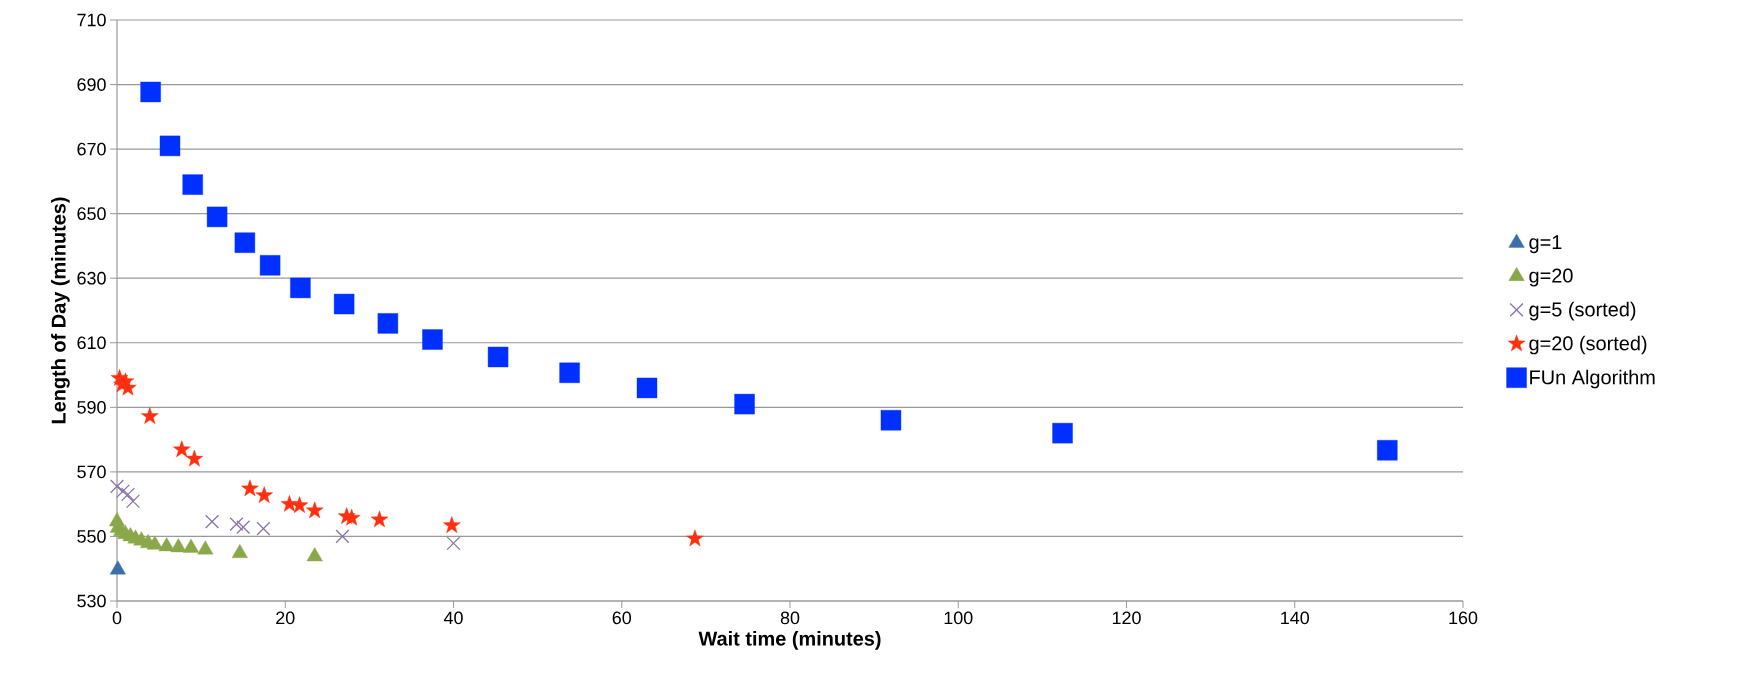  What do you see at coordinates (91, 407) in the screenshot?
I see `y-tick-label: 590` at bounding box center [91, 407].